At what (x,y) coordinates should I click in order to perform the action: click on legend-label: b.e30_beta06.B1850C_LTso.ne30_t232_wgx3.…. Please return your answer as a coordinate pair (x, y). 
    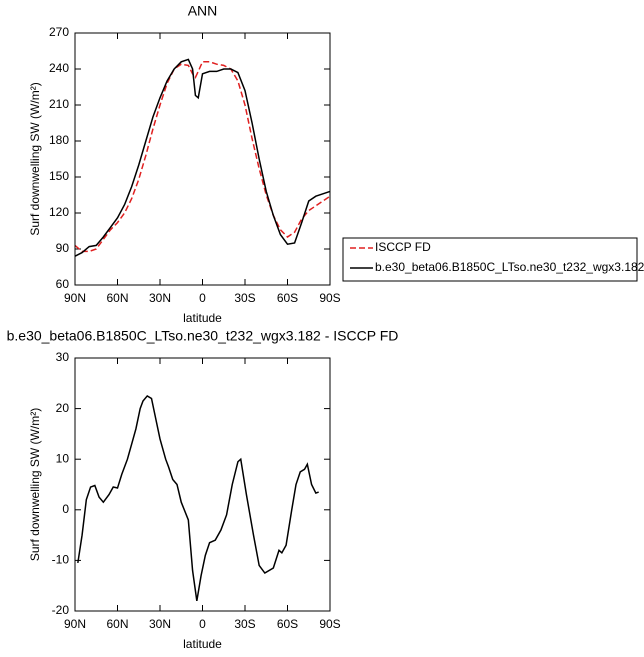
    Looking at the image, I should click on (509, 267).